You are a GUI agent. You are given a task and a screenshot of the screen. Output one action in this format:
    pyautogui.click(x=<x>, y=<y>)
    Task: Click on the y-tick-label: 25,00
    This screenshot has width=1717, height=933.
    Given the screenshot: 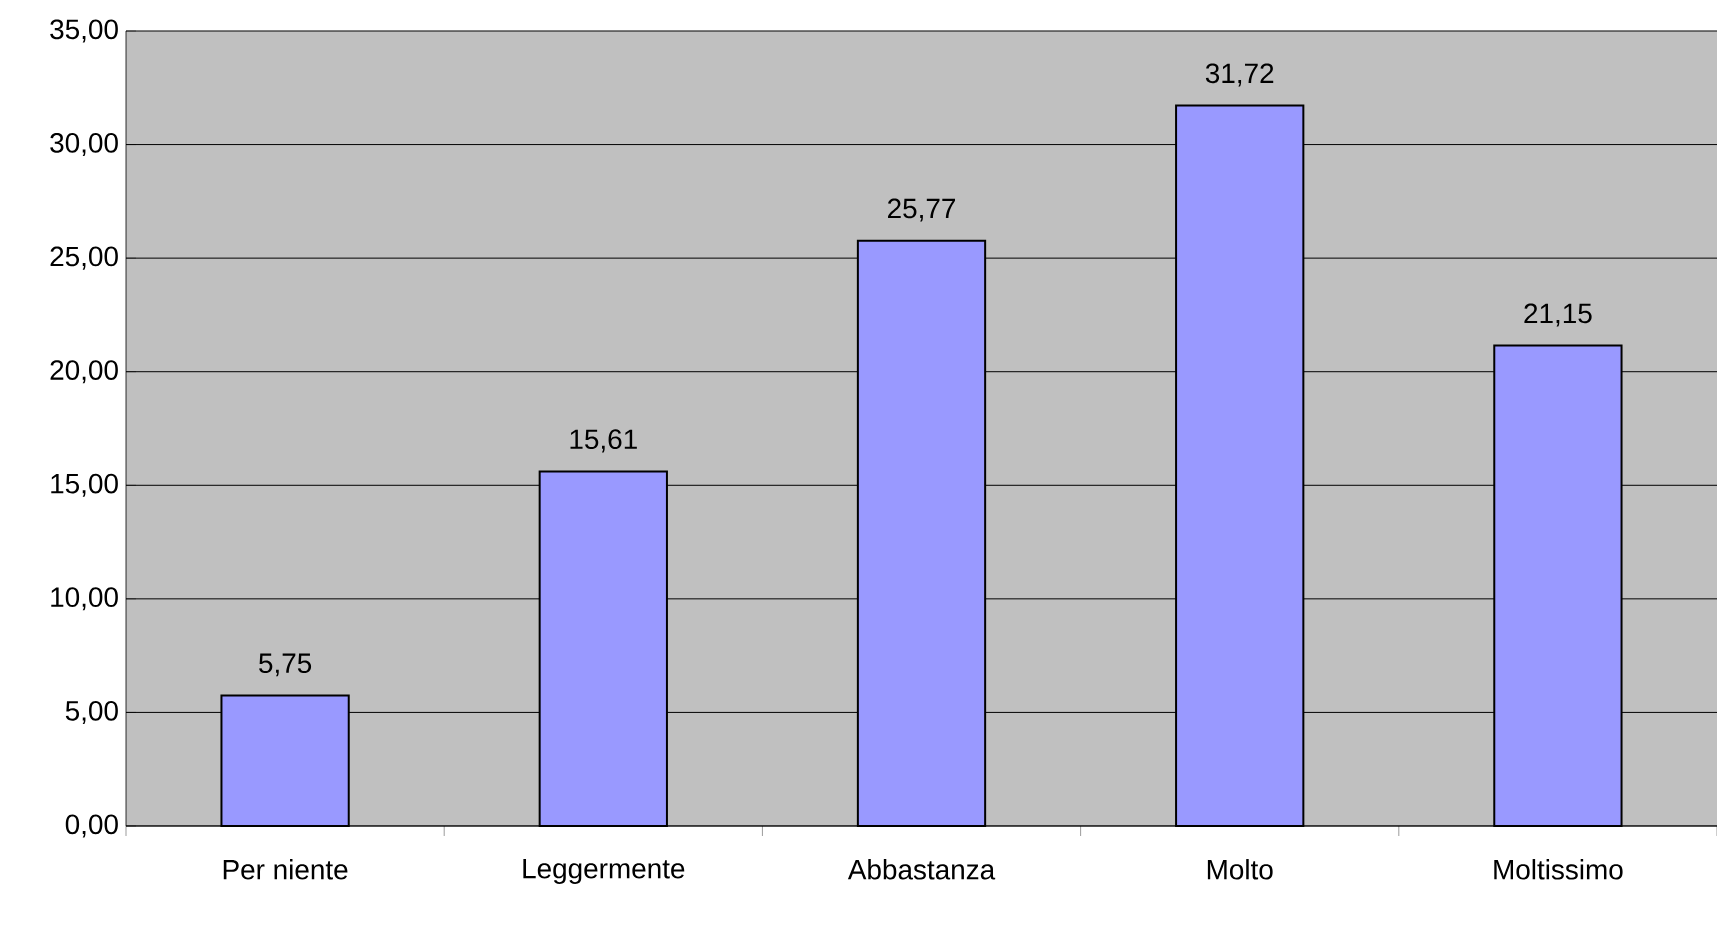 What is the action you would take?
    pyautogui.click(x=84, y=258)
    